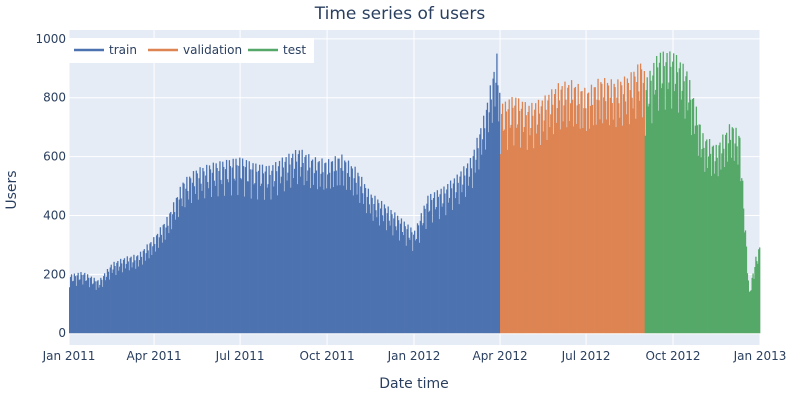 Image resolution: width=800 pixels, height=400 pixels. I want to click on legend-label-validation: validation, so click(212, 50).